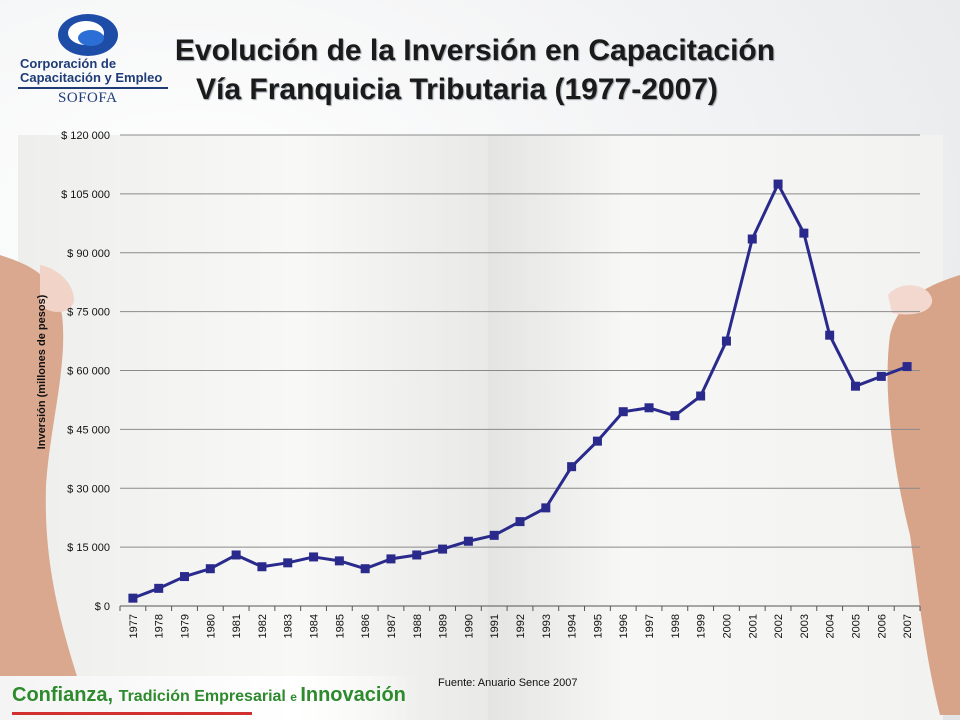  I want to click on x-tick-label: 1979, so click(186, 626).